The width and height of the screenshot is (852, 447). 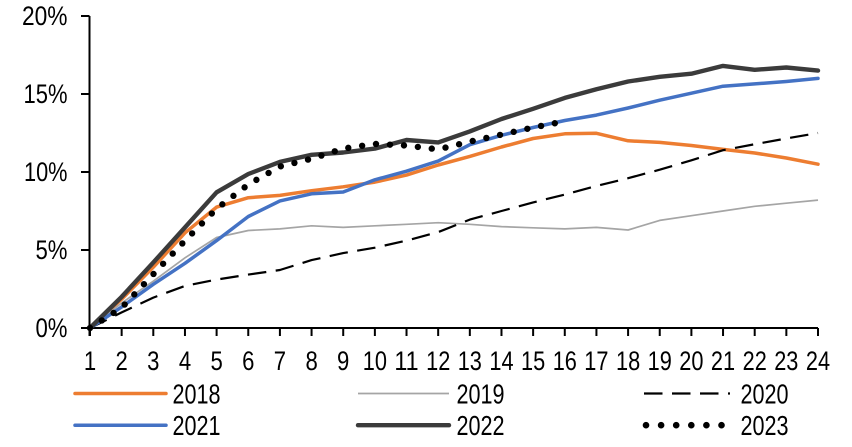 What do you see at coordinates (596, 361) in the screenshot?
I see `svg-text: 17` at bounding box center [596, 361].